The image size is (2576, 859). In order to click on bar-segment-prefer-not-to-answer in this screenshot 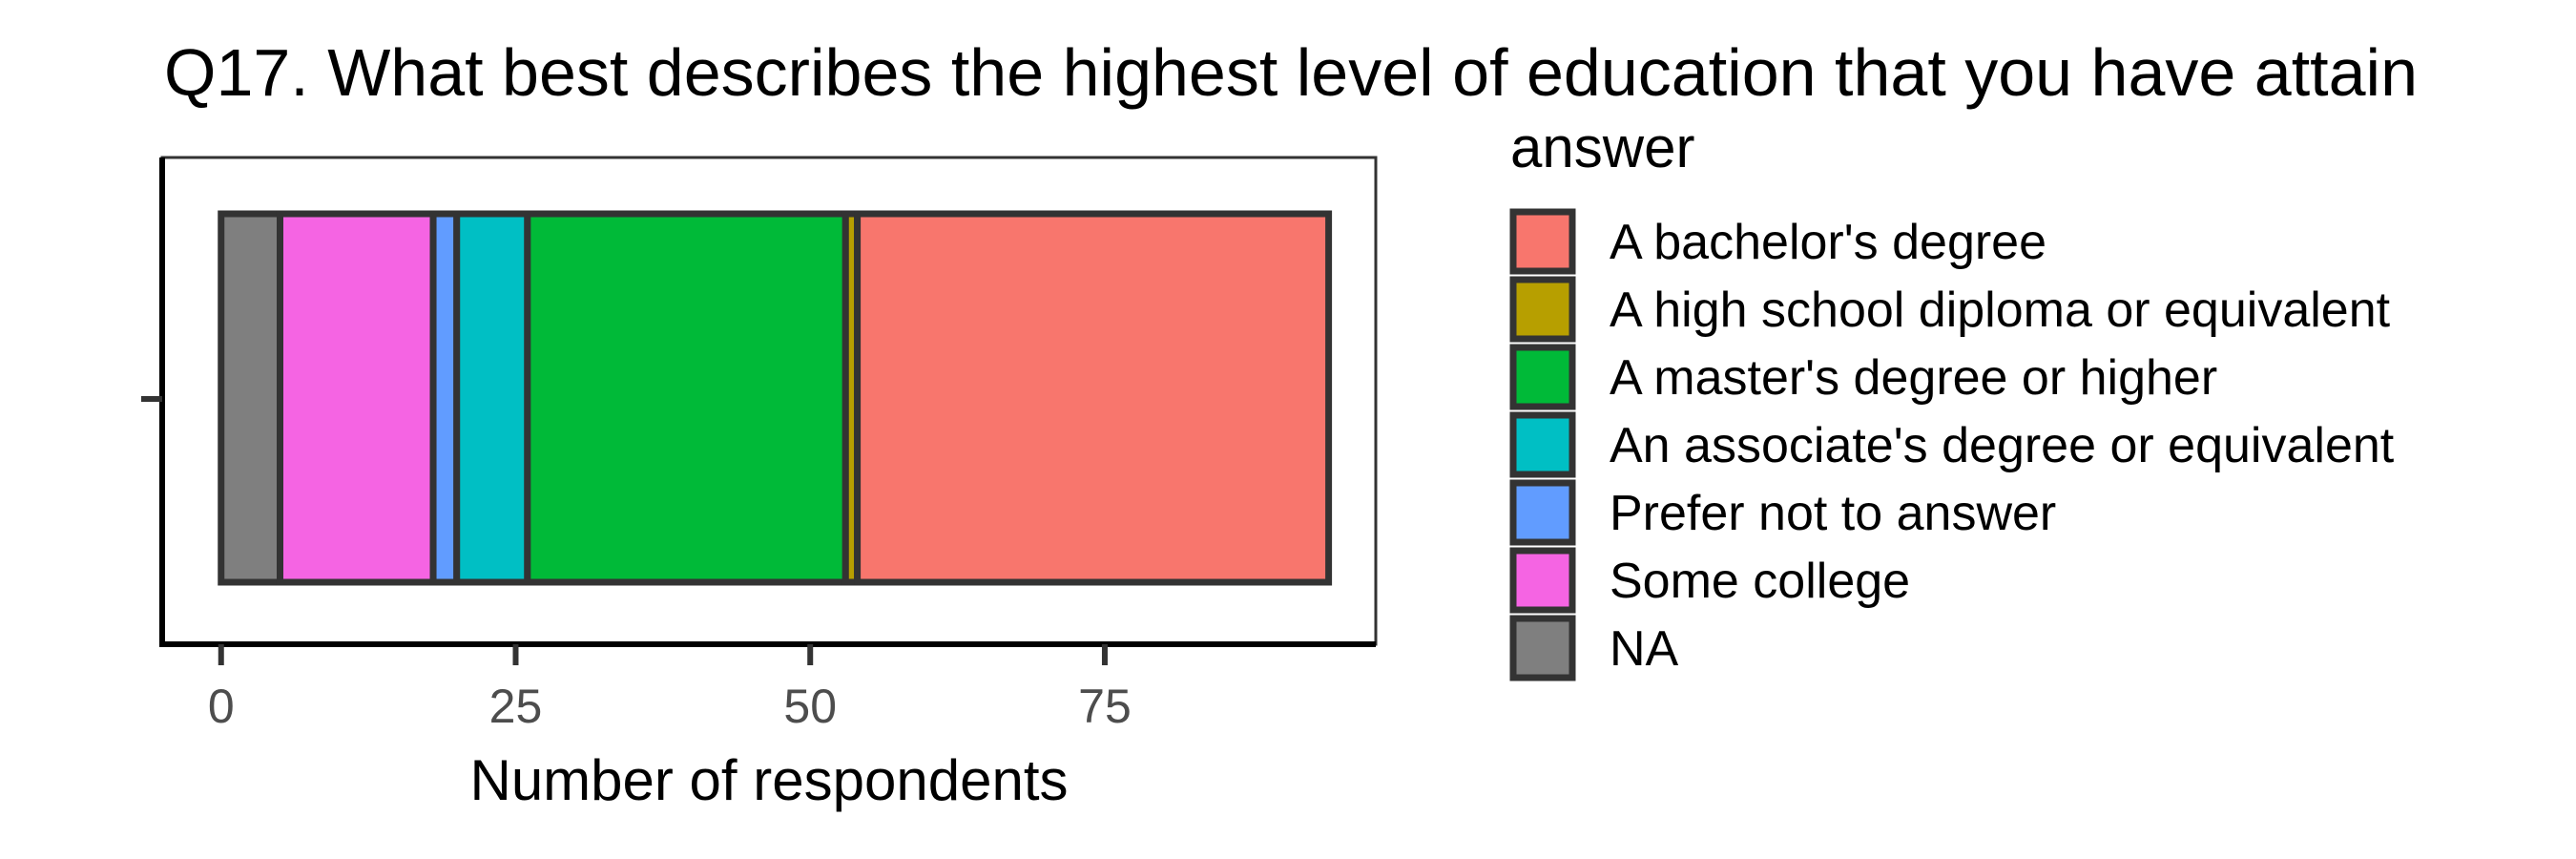, I will do `click(445, 398)`.